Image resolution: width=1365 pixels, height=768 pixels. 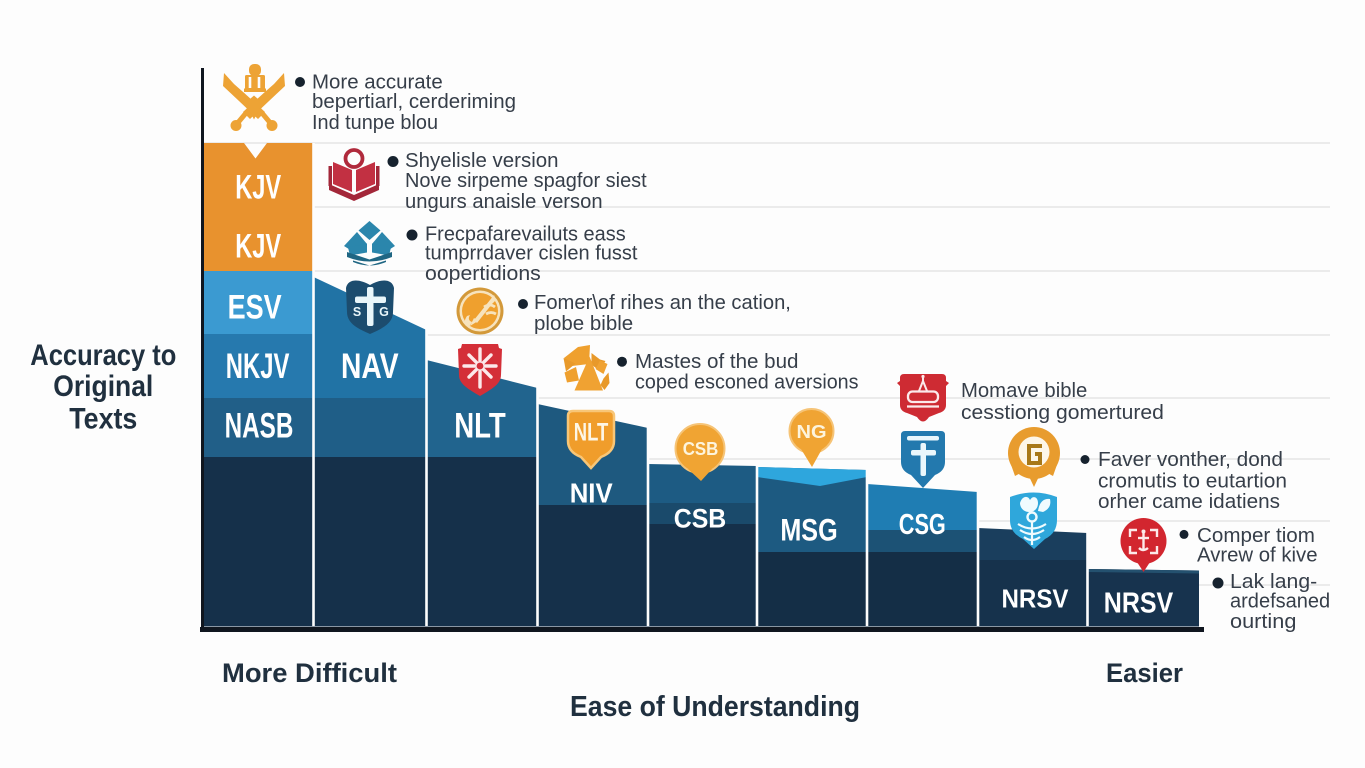 What do you see at coordinates (526, 180) in the screenshot?
I see `svg-text: Nove sirpeme spagfor siest` at bounding box center [526, 180].